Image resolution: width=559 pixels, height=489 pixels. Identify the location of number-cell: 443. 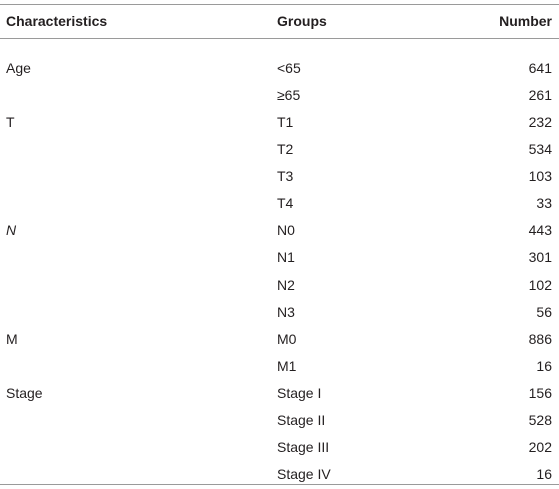
(540, 230).